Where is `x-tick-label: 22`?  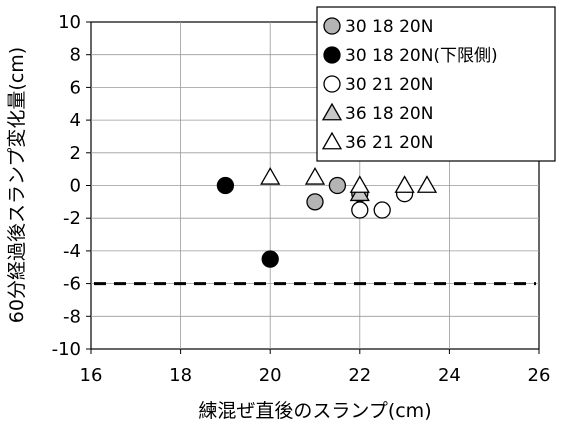
x-tick-label: 22 is located at coordinates (359, 375).